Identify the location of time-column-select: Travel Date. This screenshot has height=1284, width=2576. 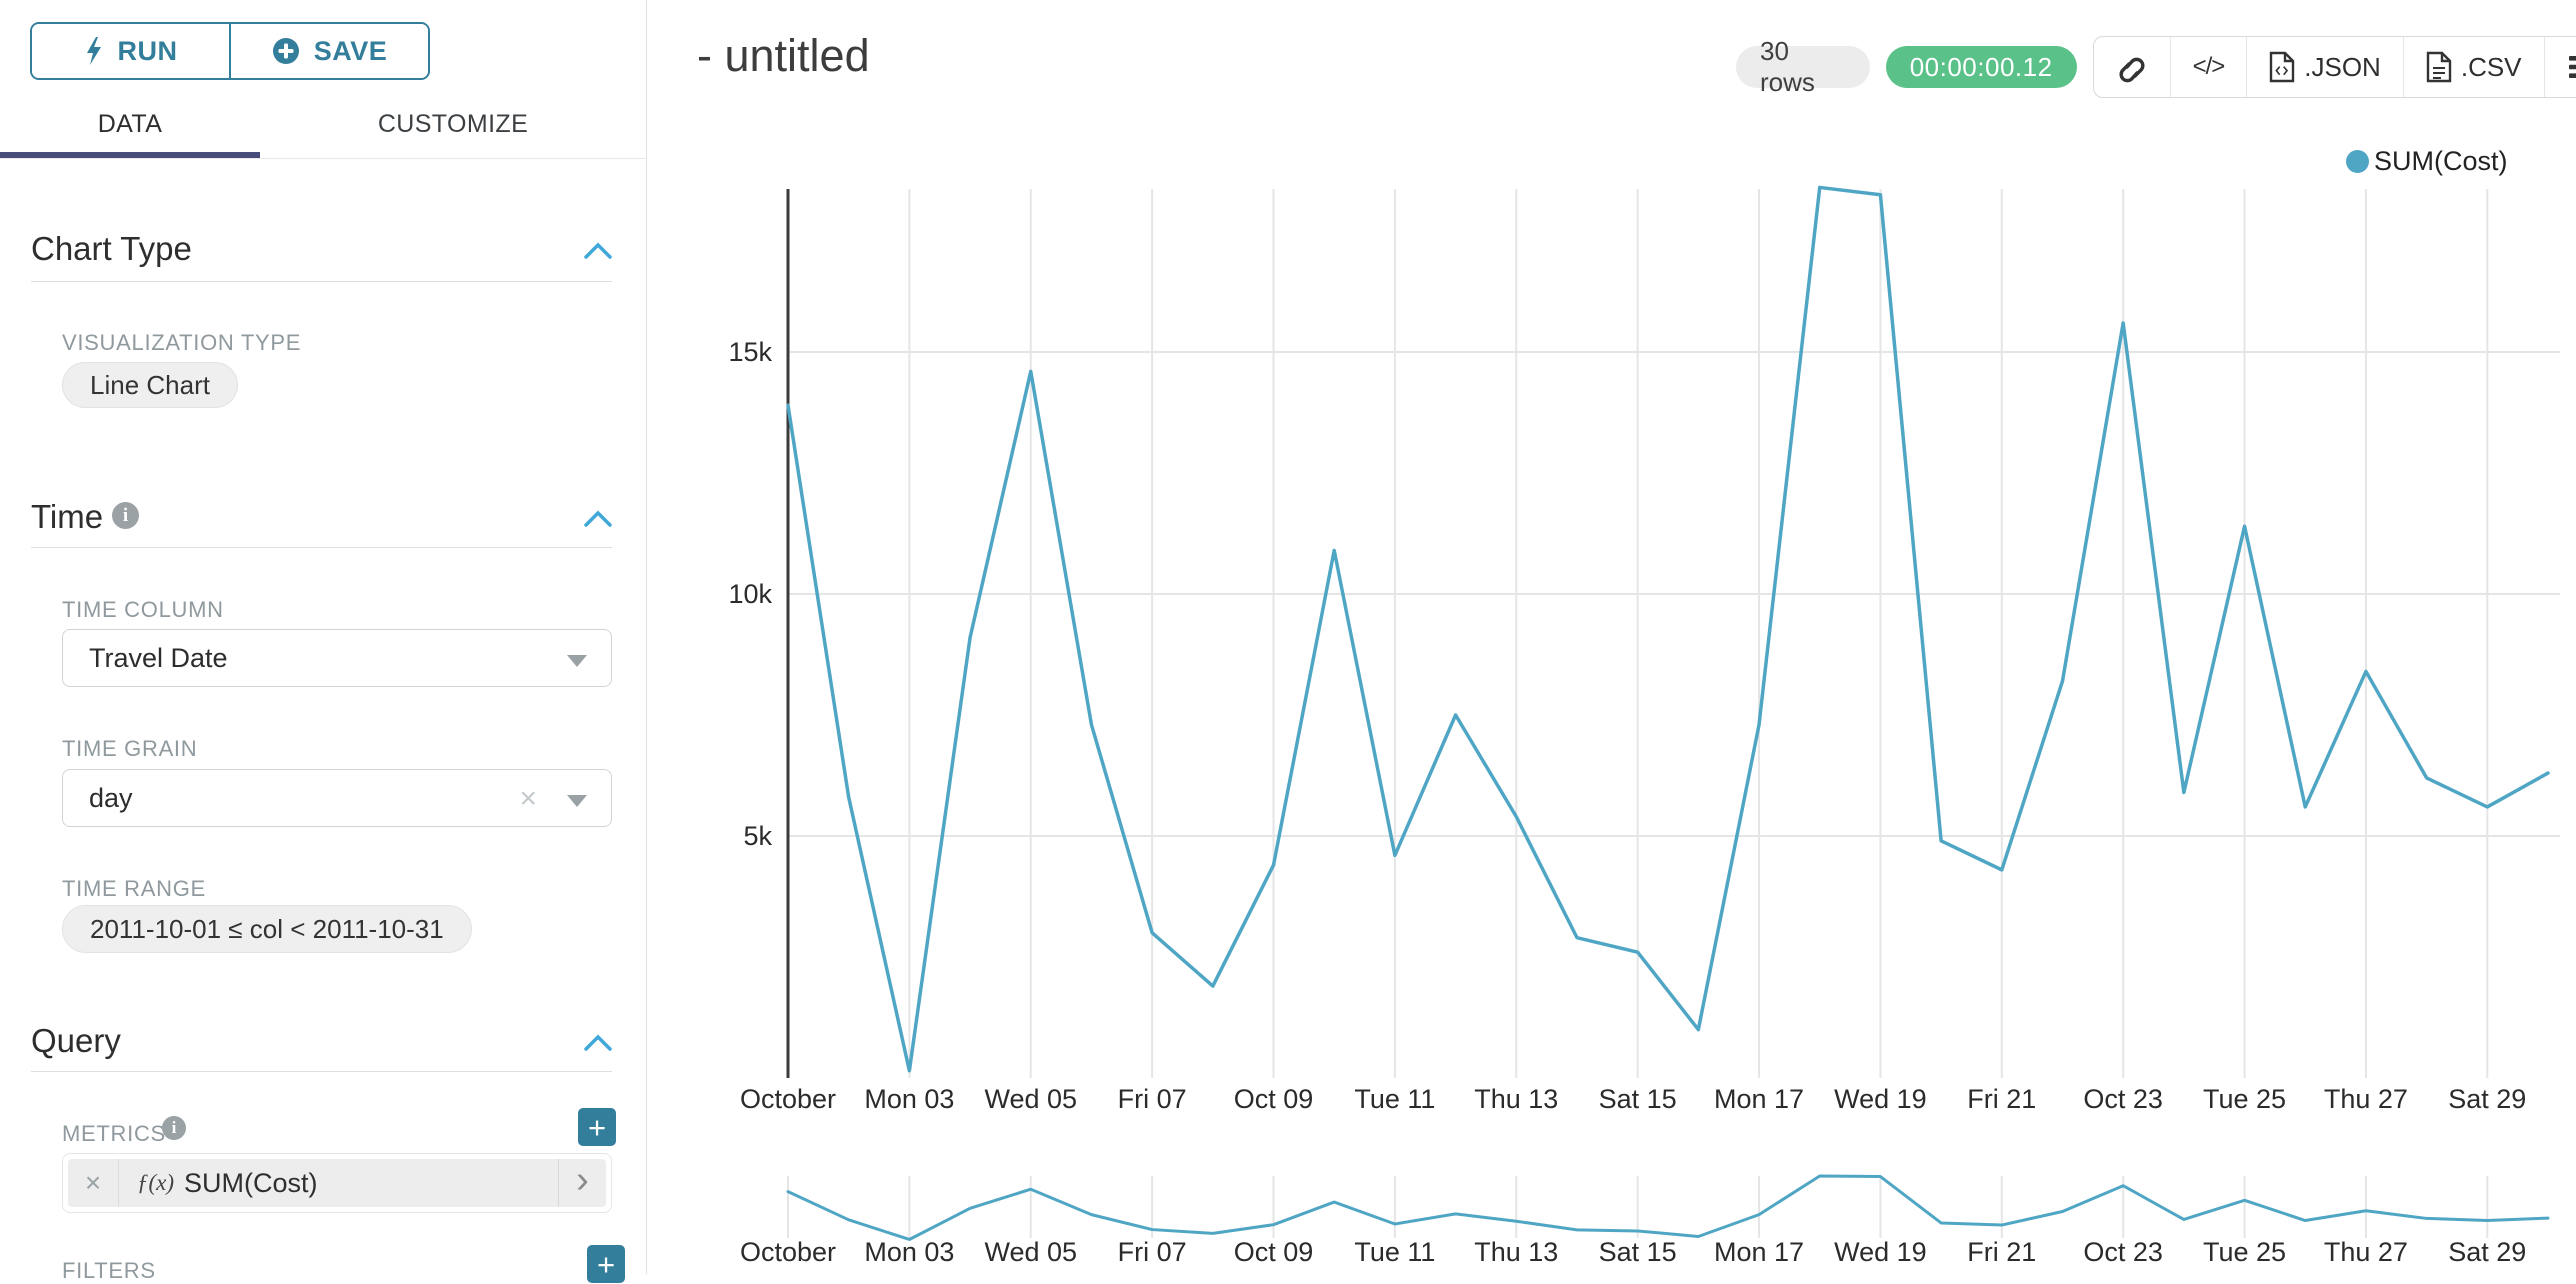
(337, 658).